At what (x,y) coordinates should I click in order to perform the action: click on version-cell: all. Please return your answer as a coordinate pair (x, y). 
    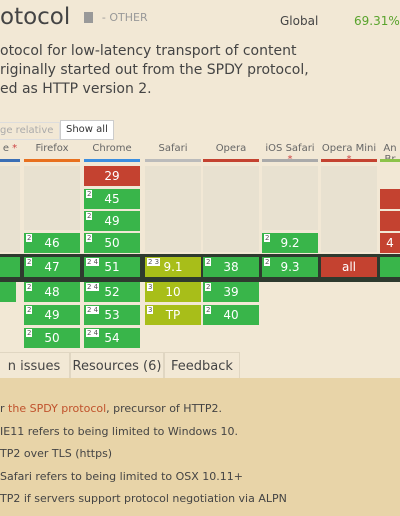
    Looking at the image, I should click on (349, 267).